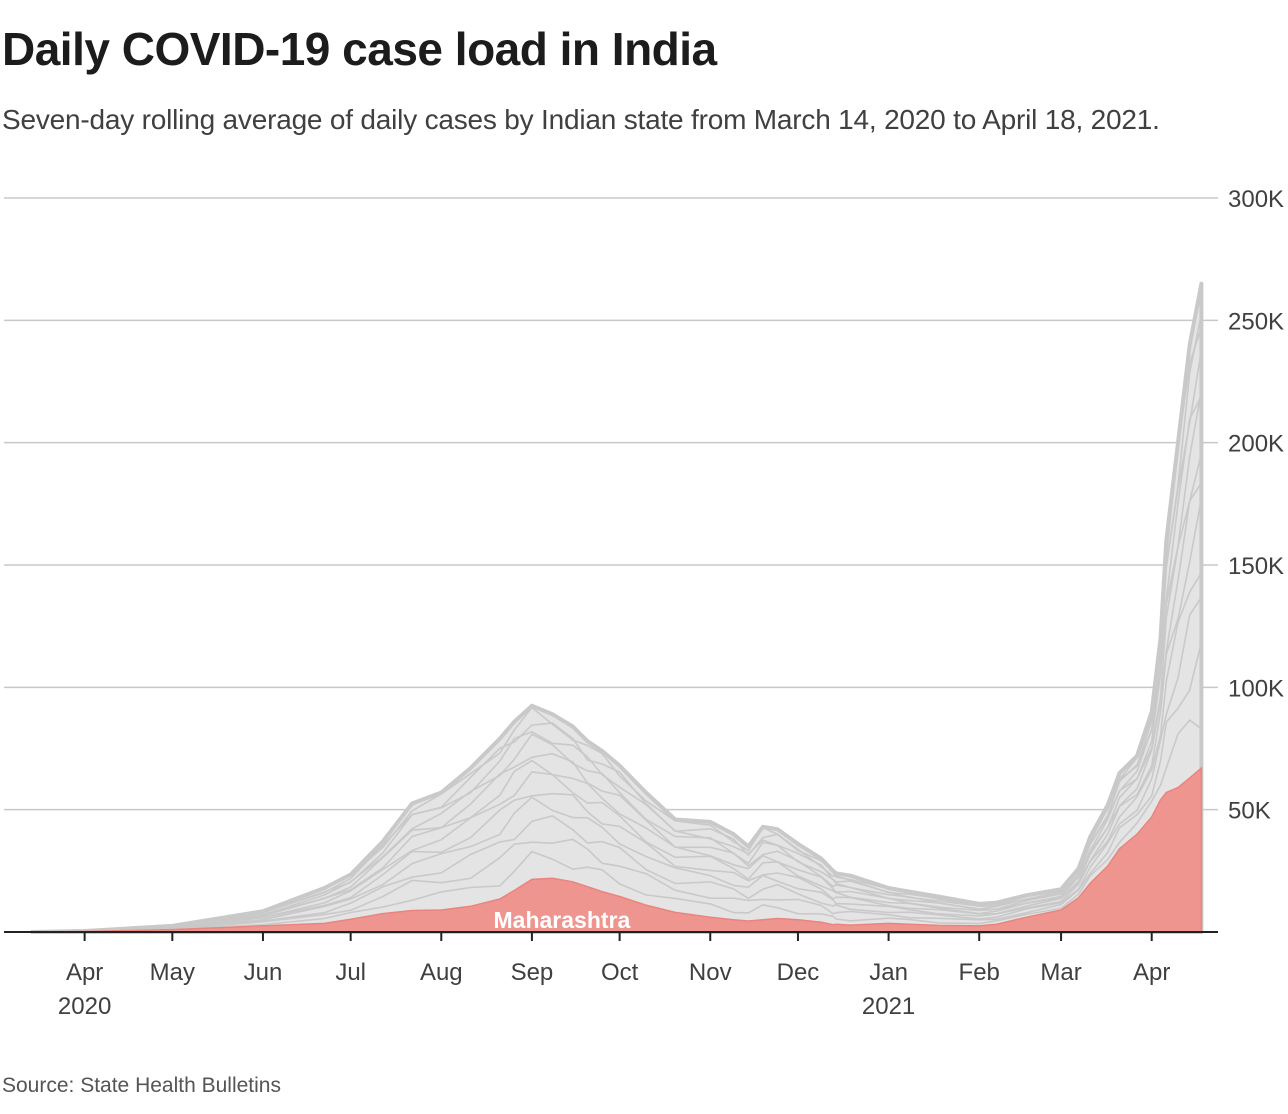 The image size is (1288, 1114). I want to click on series-label-maharashtra: Maharashtra, so click(562, 920).